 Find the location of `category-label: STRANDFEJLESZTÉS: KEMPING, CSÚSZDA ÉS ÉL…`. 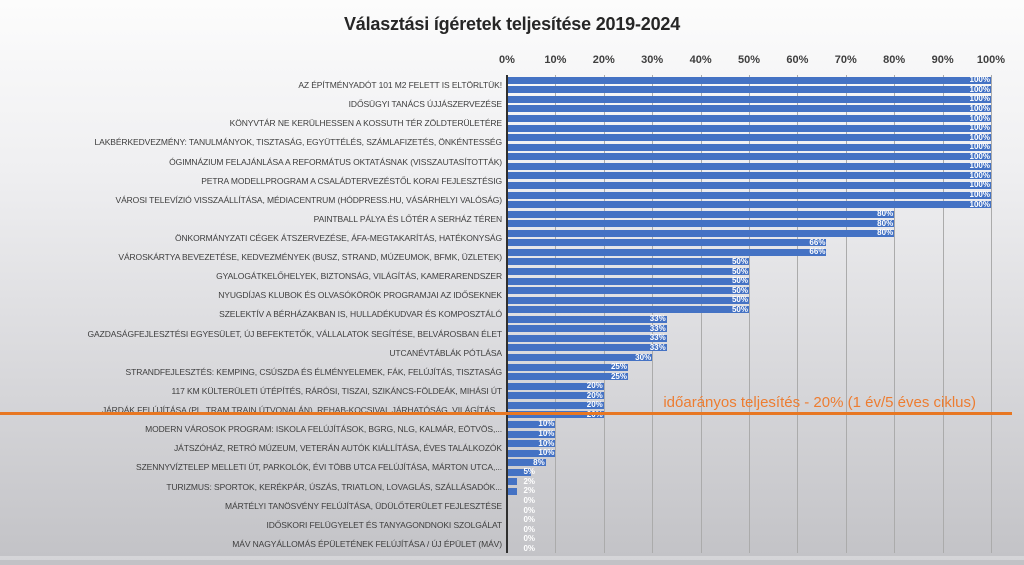

category-label: STRANDFEJLESZTÉS: KEMPING, CSÚSZDA ÉS ÉL… is located at coordinates (313, 371).